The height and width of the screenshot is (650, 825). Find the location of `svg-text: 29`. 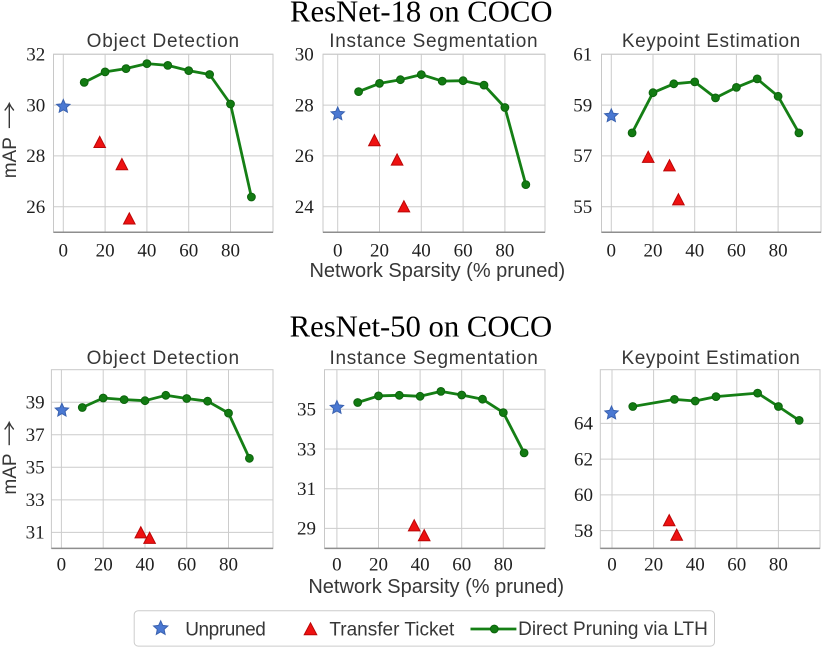

svg-text: 29 is located at coordinates (306, 529).